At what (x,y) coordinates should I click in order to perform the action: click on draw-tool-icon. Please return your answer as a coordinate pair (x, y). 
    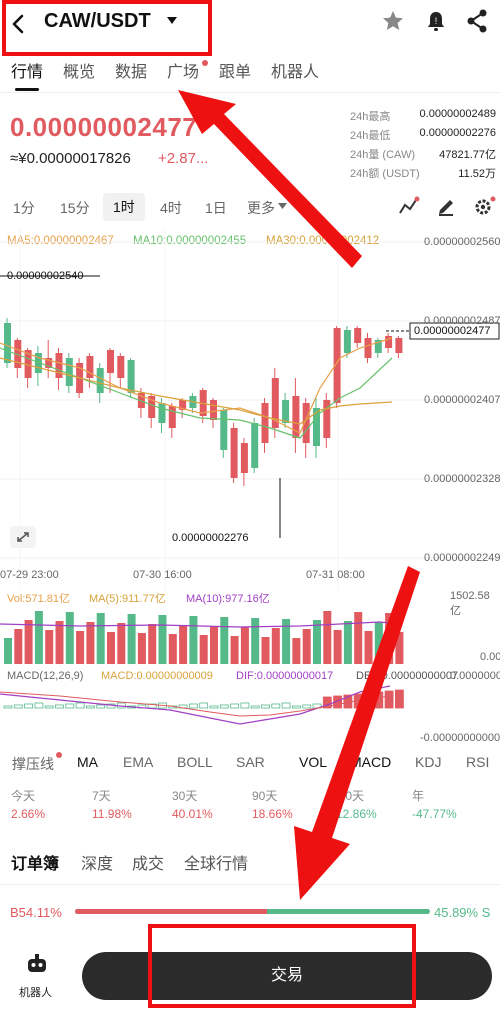
    Looking at the image, I should click on (446, 206).